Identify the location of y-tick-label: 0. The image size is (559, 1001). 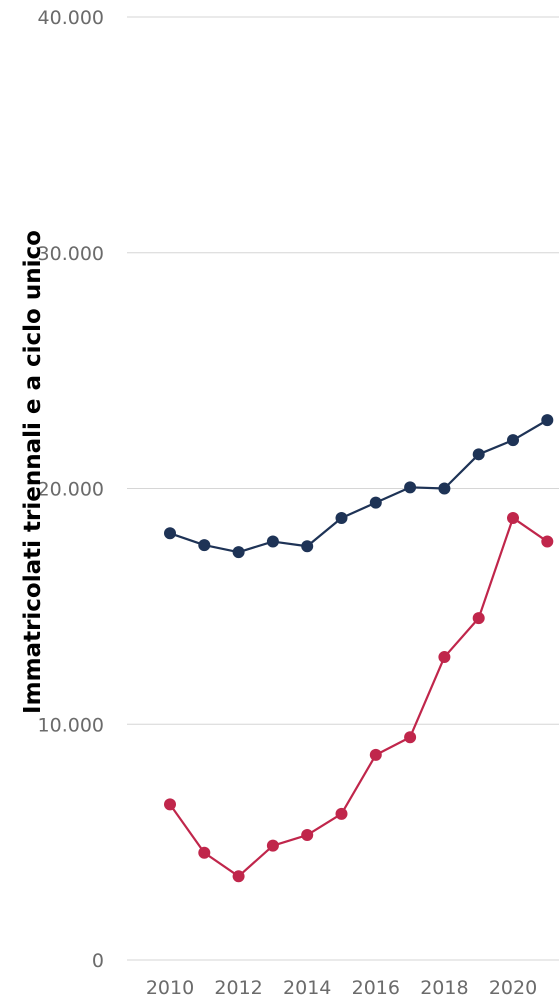
(98, 961).